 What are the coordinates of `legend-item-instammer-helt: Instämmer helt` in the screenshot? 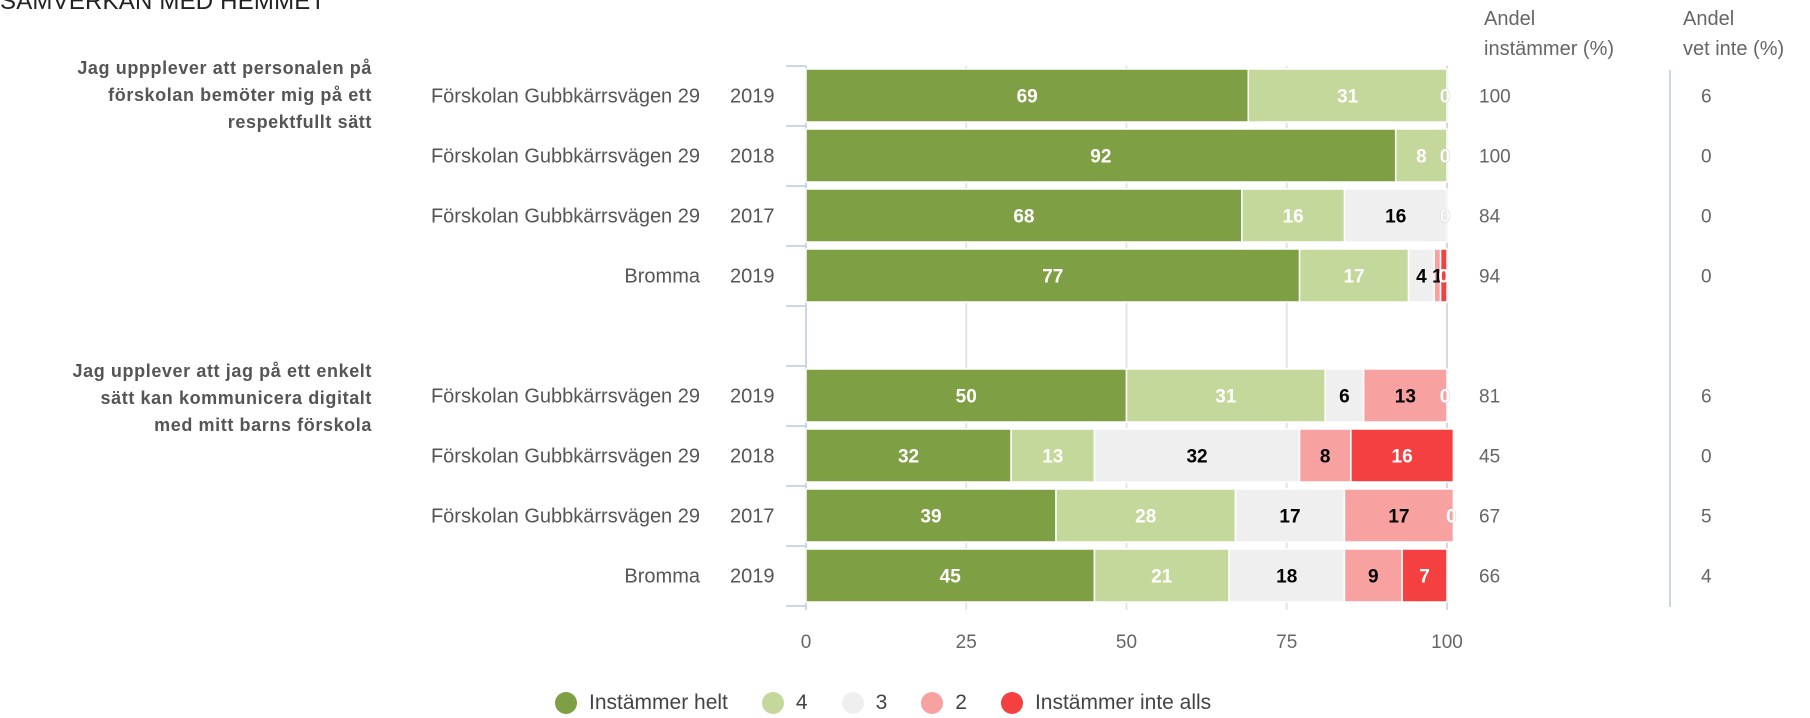 It's located at (641, 703).